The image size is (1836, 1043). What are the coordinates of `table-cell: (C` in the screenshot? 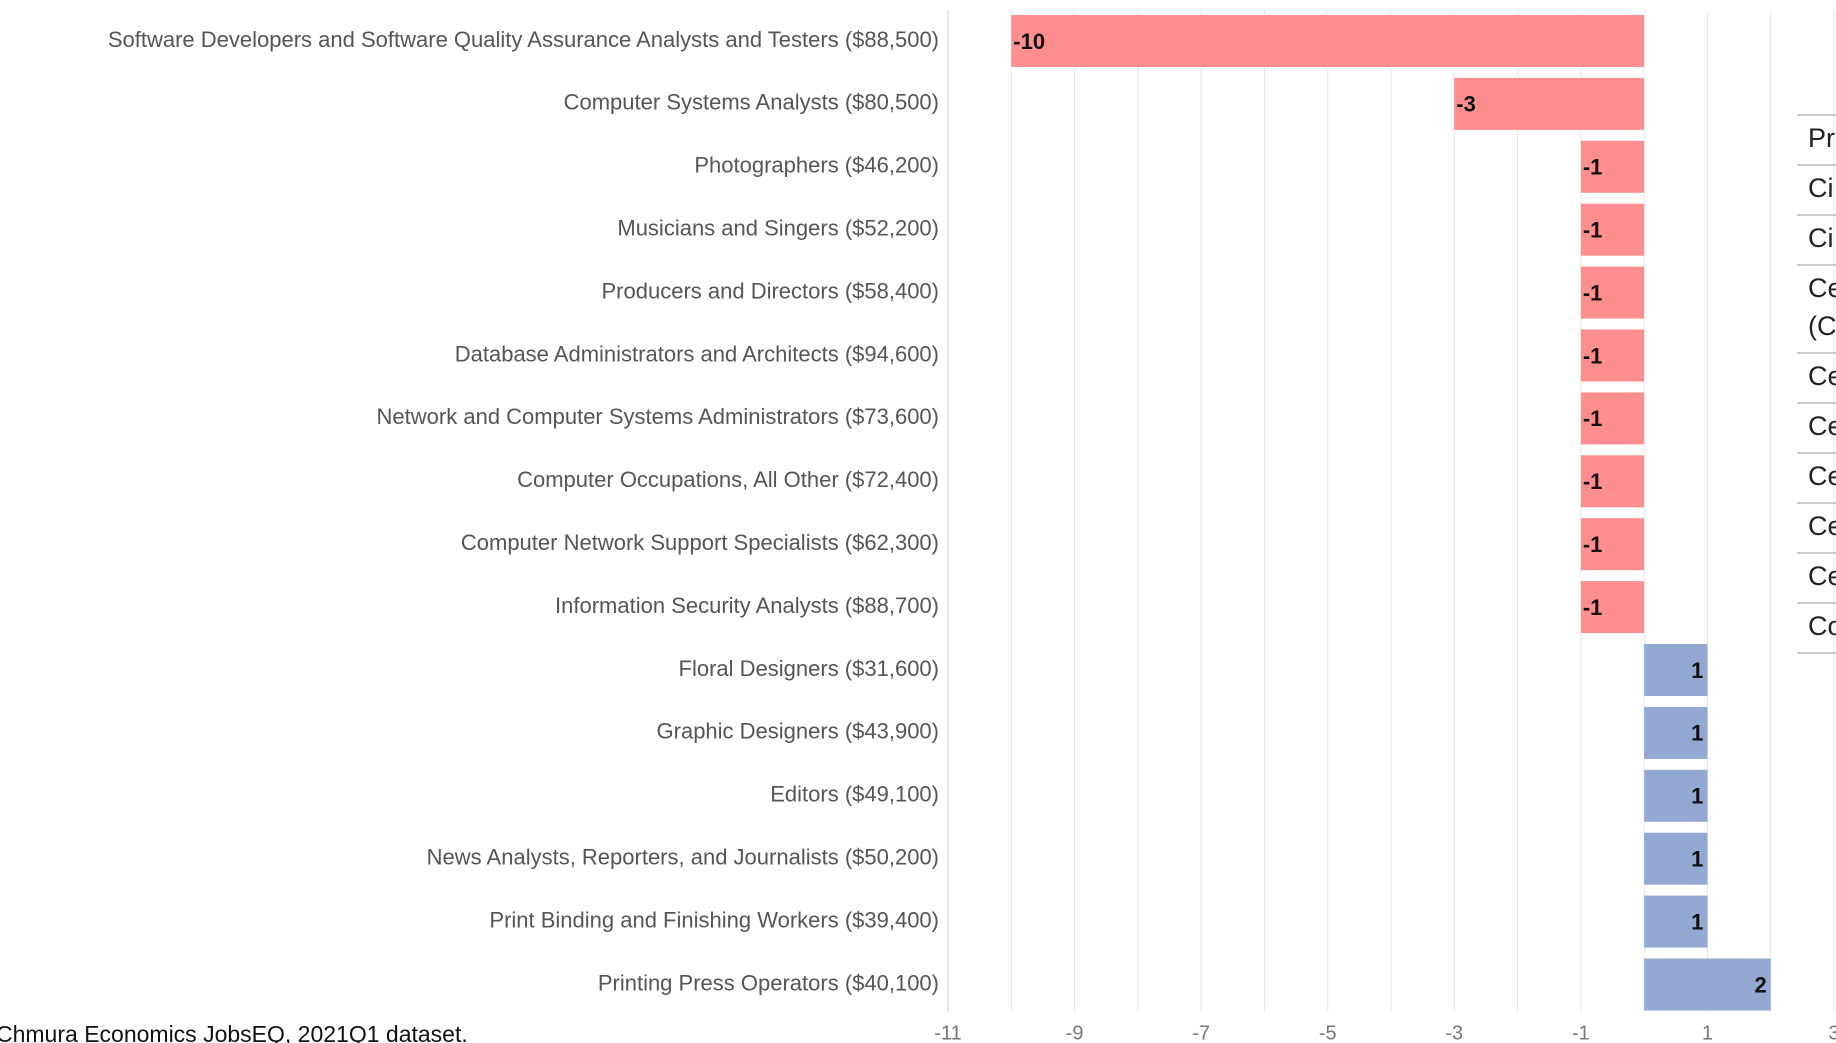 It's located at (1822, 326).